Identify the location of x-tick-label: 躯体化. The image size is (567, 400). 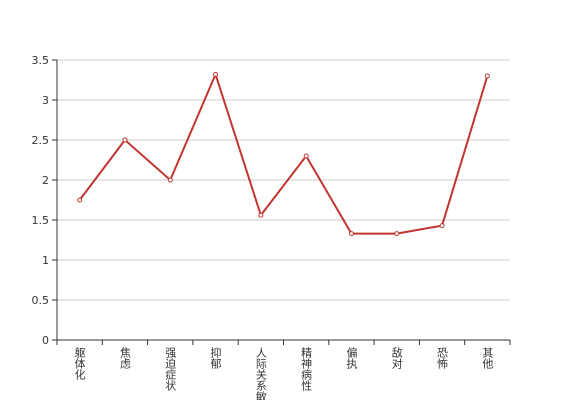
(79, 364).